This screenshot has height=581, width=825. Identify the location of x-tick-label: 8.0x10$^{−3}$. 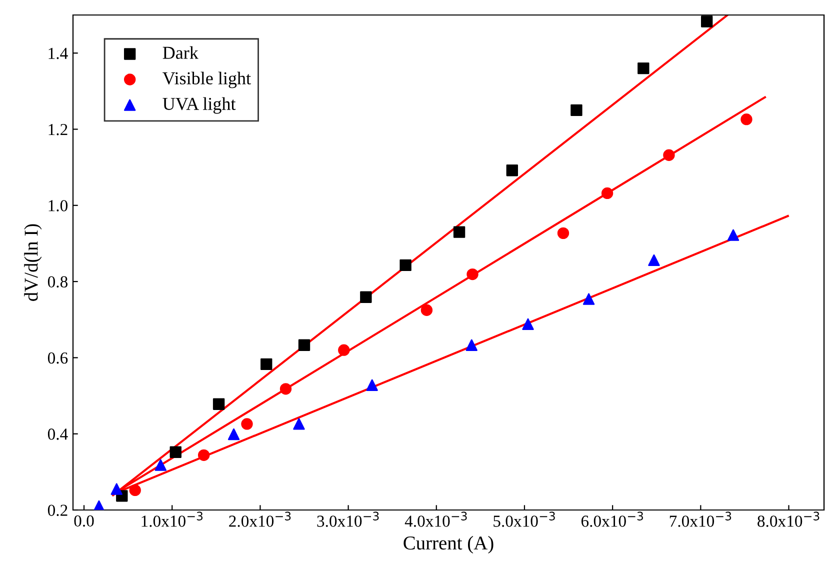
(789, 519).